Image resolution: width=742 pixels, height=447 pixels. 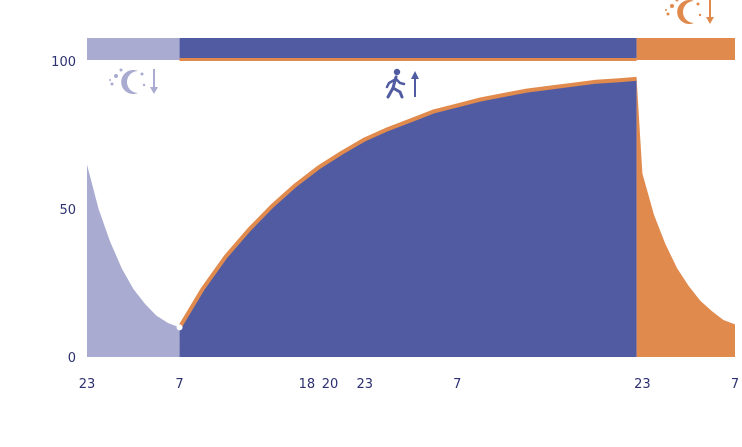 I want to click on y-axis: 0 50 100, so click(x=63, y=210).